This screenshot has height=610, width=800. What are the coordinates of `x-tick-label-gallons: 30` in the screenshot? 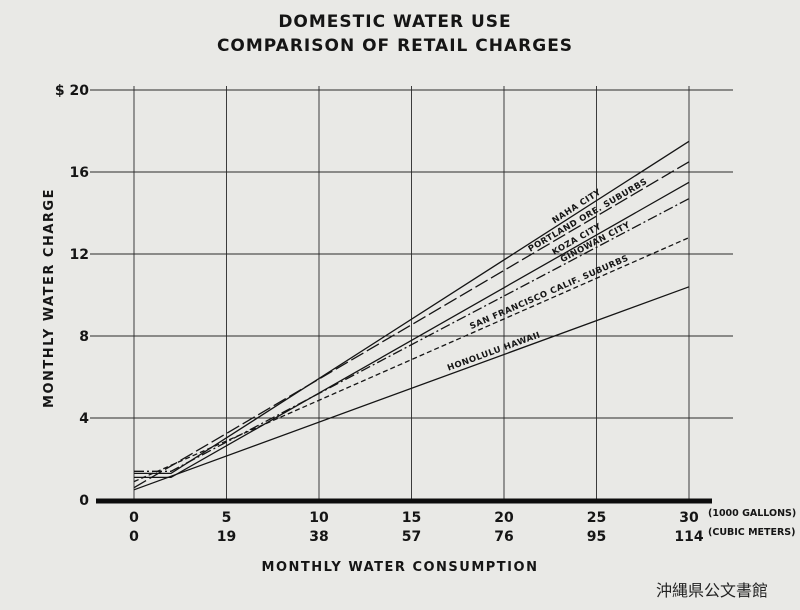 It's located at (689, 518).